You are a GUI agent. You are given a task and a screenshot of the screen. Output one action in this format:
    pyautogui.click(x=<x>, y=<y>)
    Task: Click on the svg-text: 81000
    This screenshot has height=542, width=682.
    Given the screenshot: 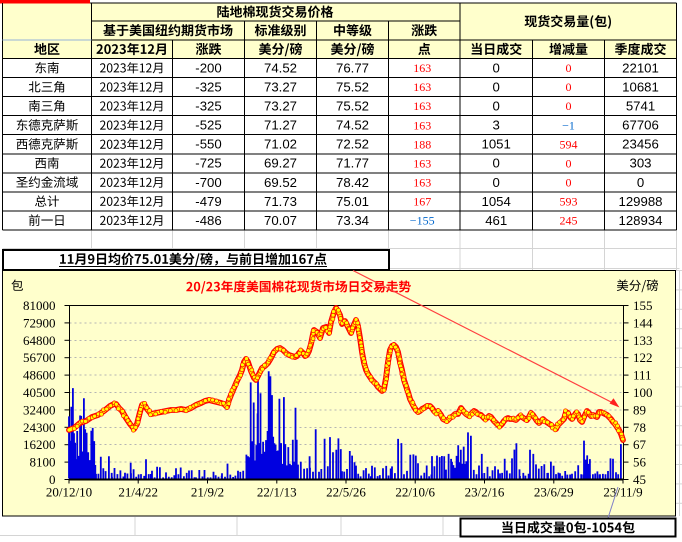 What is the action you would take?
    pyautogui.click(x=39, y=305)
    